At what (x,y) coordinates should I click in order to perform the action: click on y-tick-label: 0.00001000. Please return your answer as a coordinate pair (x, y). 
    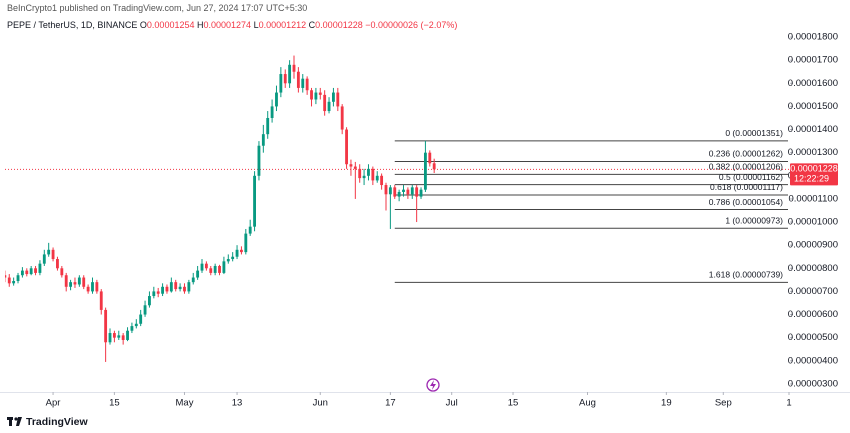
    Looking at the image, I should click on (813, 222).